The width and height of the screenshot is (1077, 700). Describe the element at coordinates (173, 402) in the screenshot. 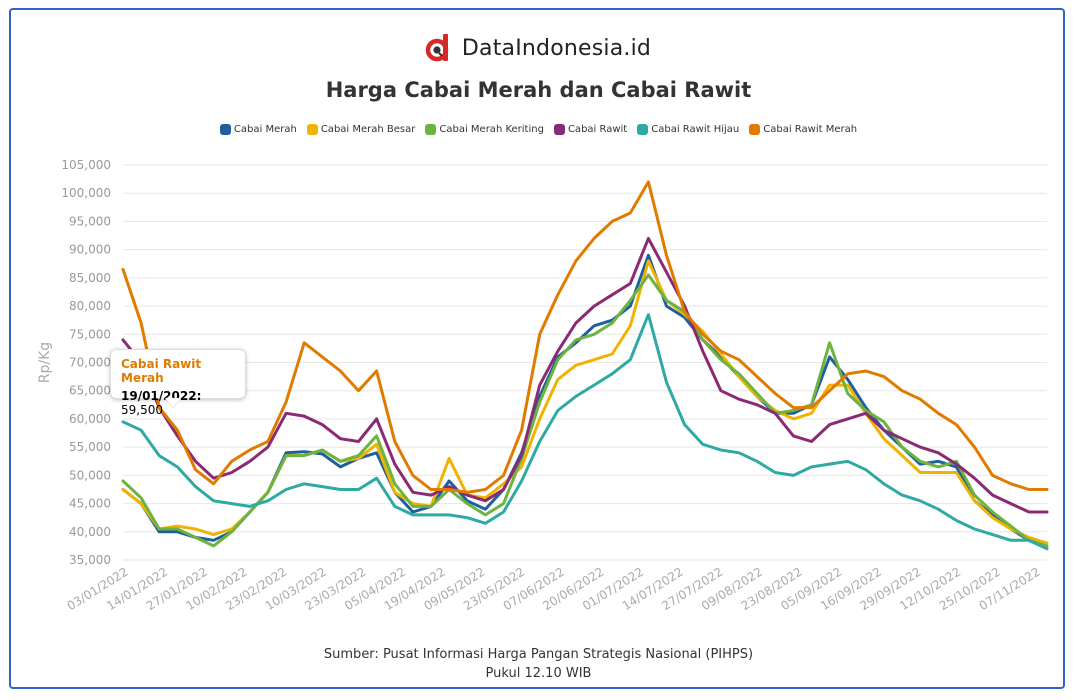

I see `tooltip-arrow` at that location.